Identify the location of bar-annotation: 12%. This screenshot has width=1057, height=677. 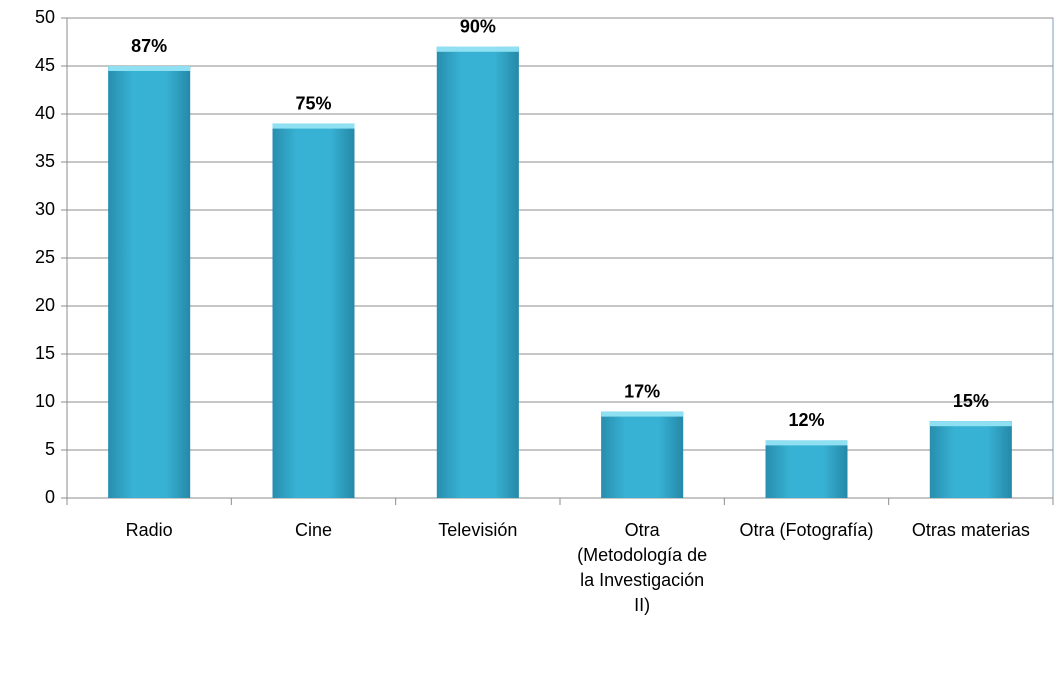
(806, 420).